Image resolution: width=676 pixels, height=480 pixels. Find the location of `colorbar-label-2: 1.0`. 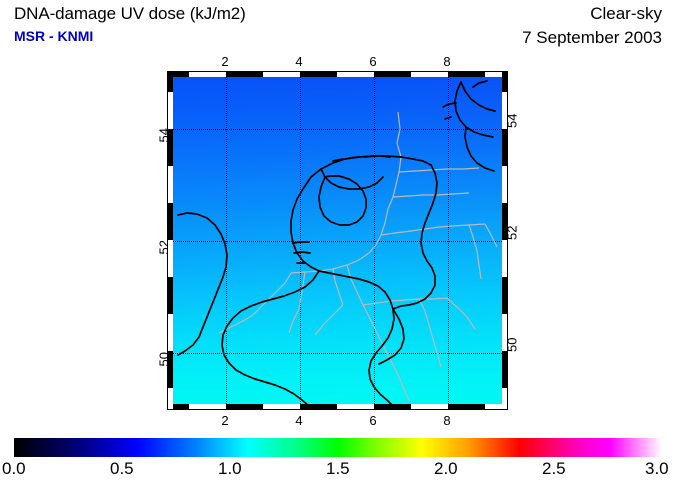

colorbar-label-2: 1.0 is located at coordinates (230, 468).